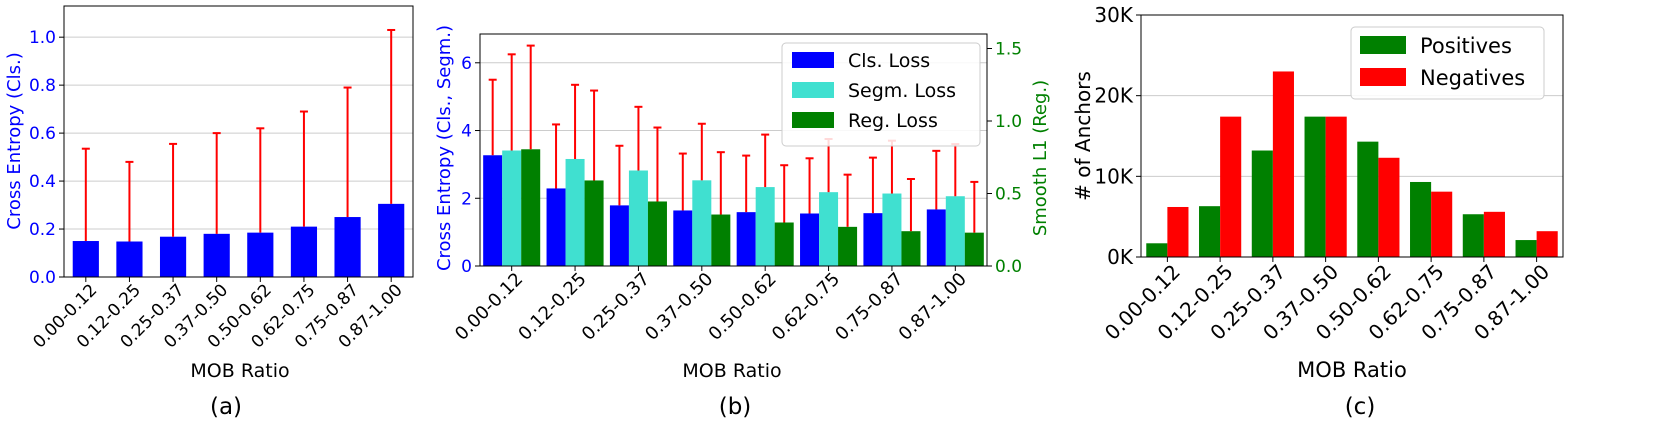 This screenshot has width=1661, height=443. I want to click on x-tick-label: 0.00-0.12, so click(489, 307).